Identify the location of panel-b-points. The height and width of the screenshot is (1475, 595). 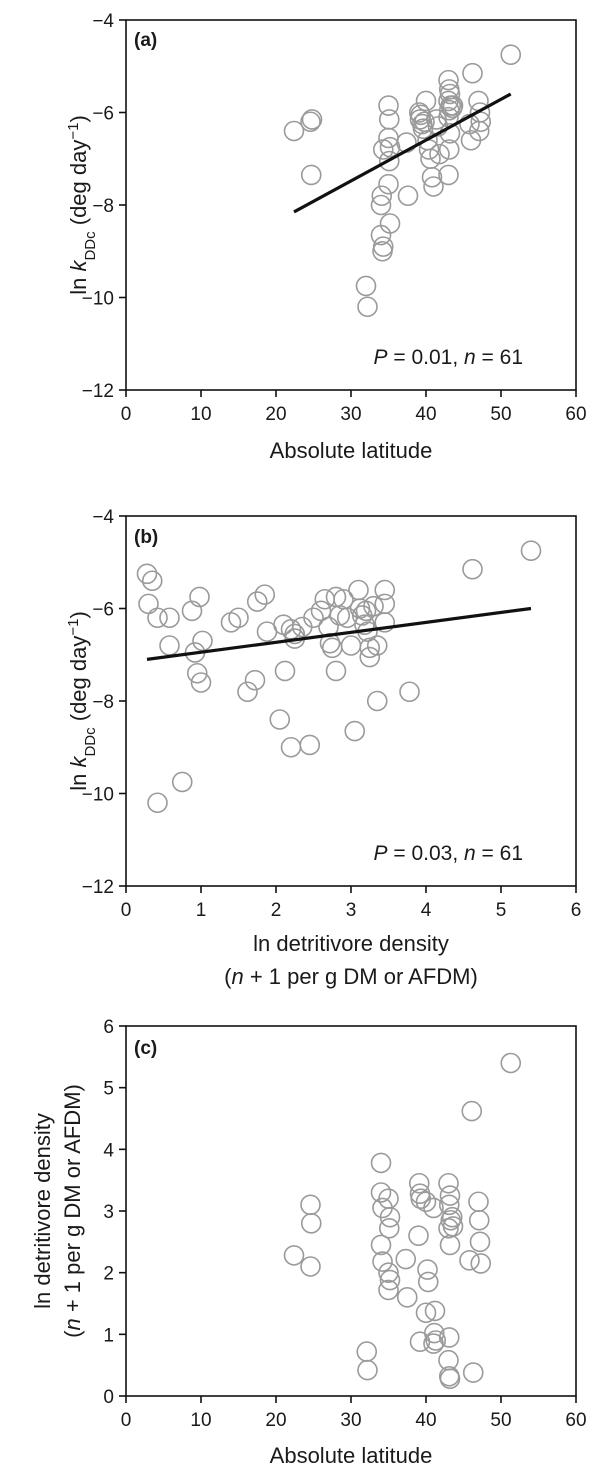
(339, 677).